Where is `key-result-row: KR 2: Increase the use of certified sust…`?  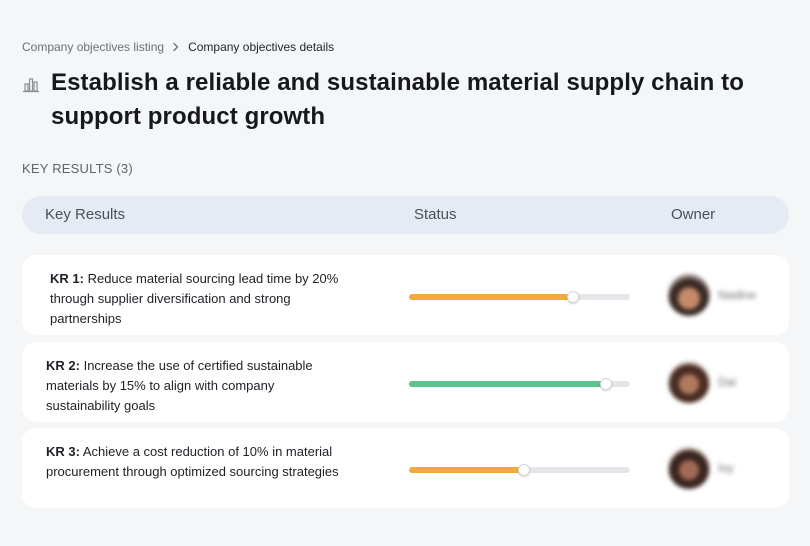
key-result-row: KR 2: Increase the use of certified sust… is located at coordinates (405, 382).